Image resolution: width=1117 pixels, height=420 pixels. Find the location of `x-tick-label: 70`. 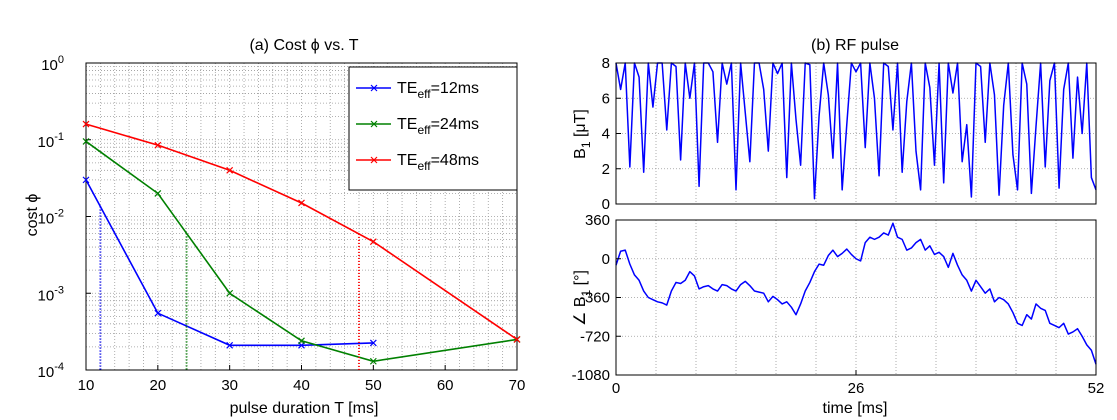

x-tick-label: 70 is located at coordinates (517, 385).